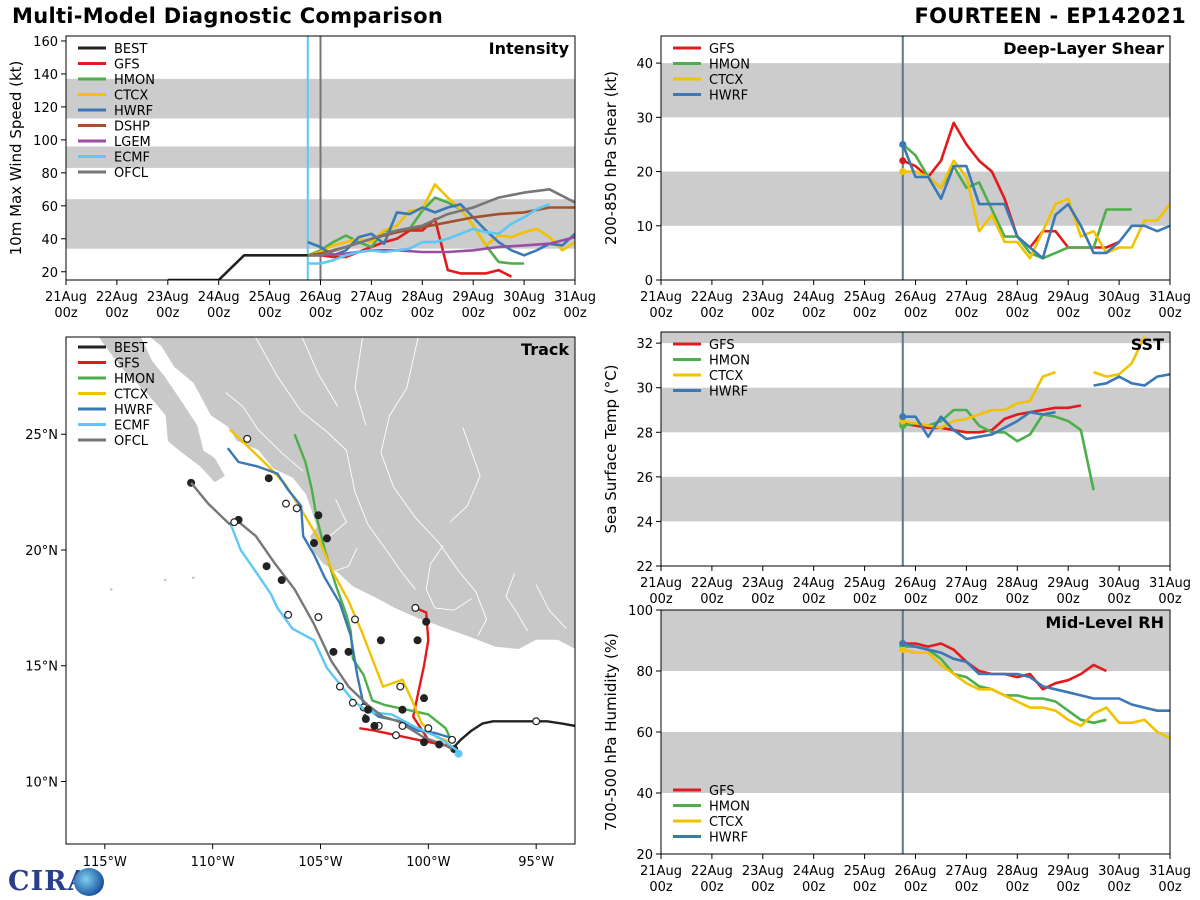 The image size is (1200, 900). I want to click on y-tick-label: 100, so click(640, 611).